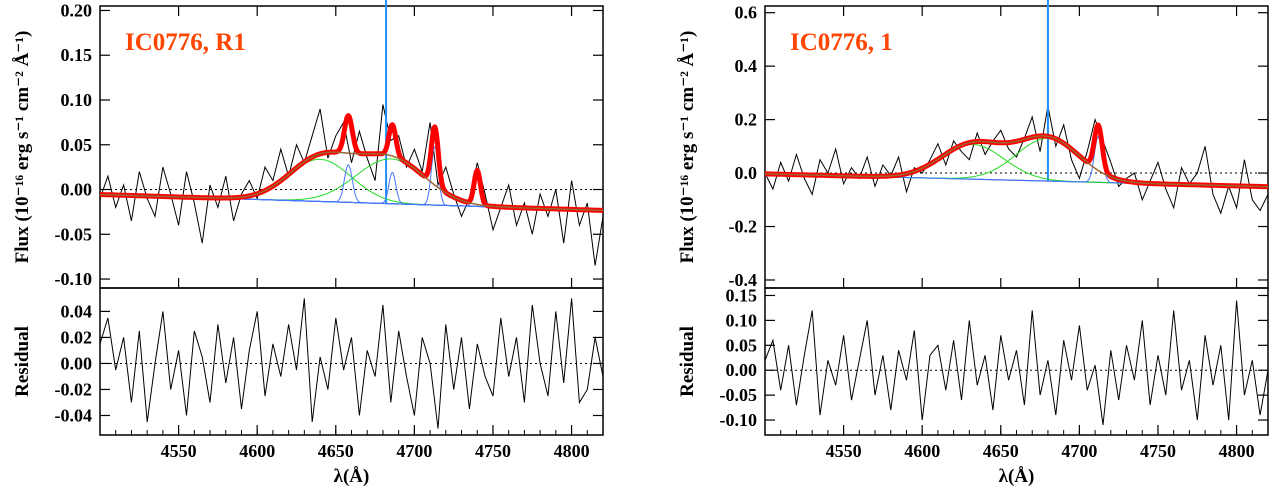 This screenshot has width=1281, height=498. I want to click on residual-panel-frame, so click(1016, 361).